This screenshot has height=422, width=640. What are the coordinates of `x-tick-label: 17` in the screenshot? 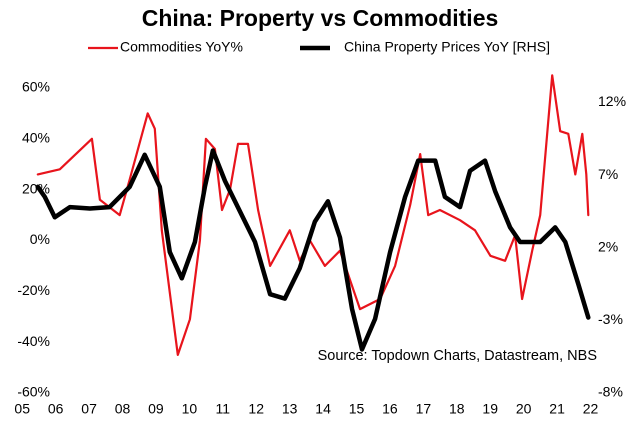 It's located at (424, 409).